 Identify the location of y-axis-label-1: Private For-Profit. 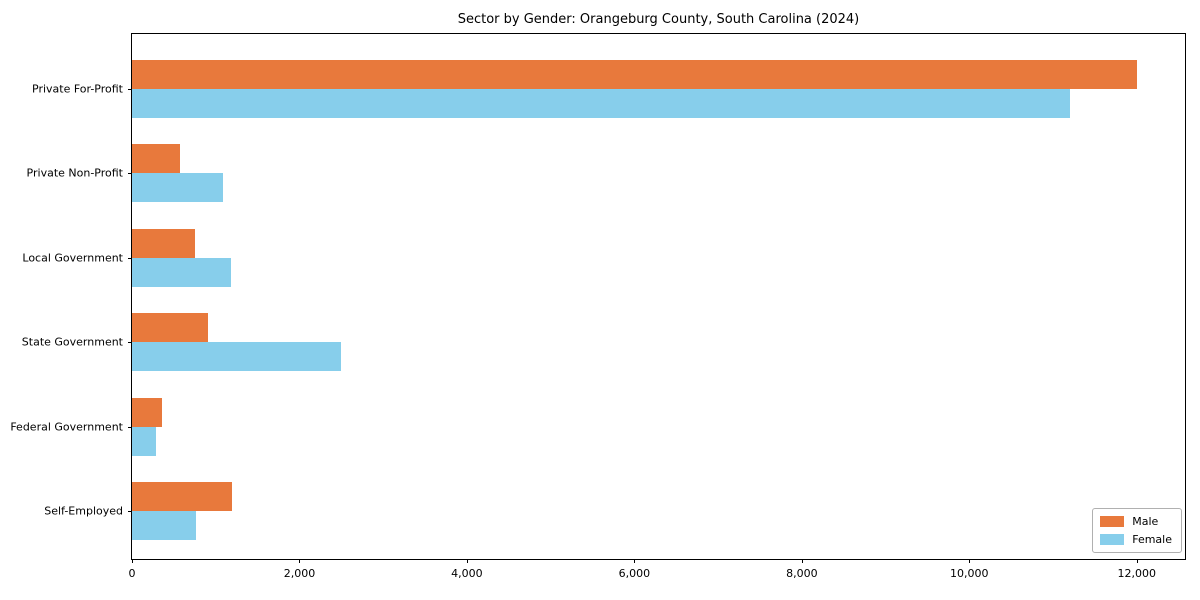
(77, 89).